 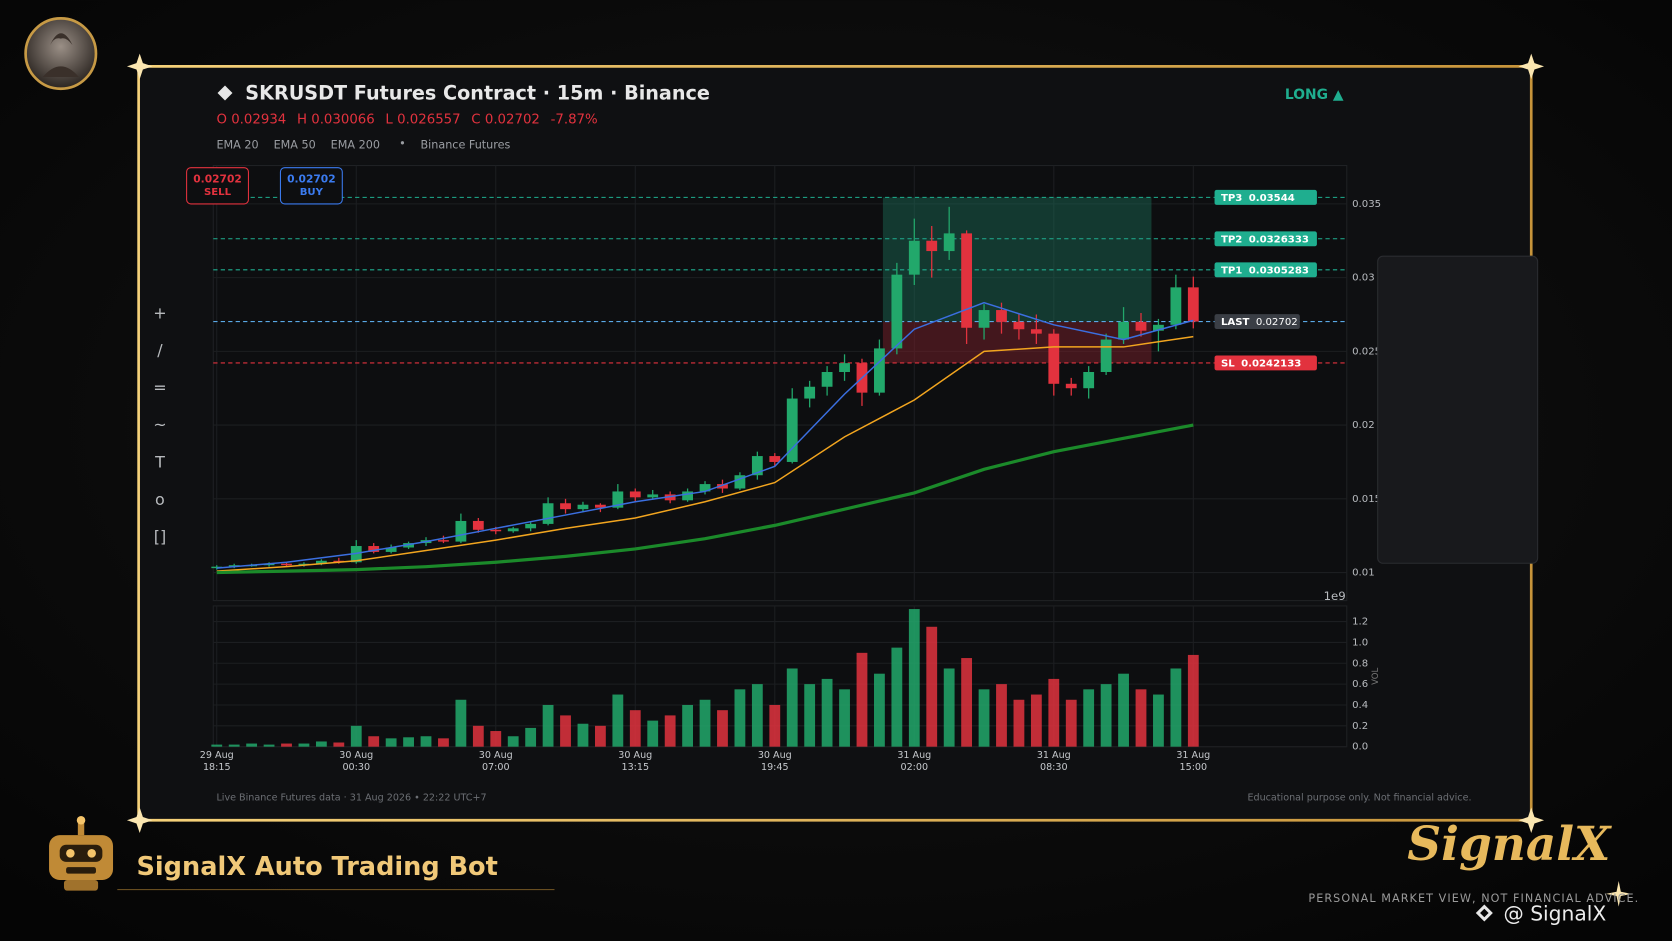 I want to click on ema-line, so click(x=705, y=453).